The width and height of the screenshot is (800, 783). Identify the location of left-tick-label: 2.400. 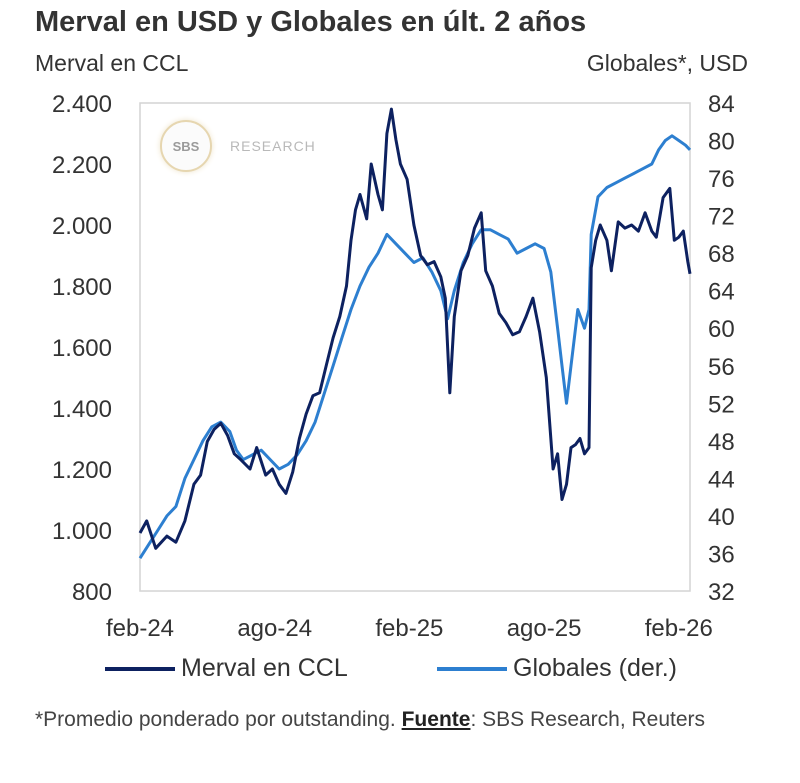
(82, 104).